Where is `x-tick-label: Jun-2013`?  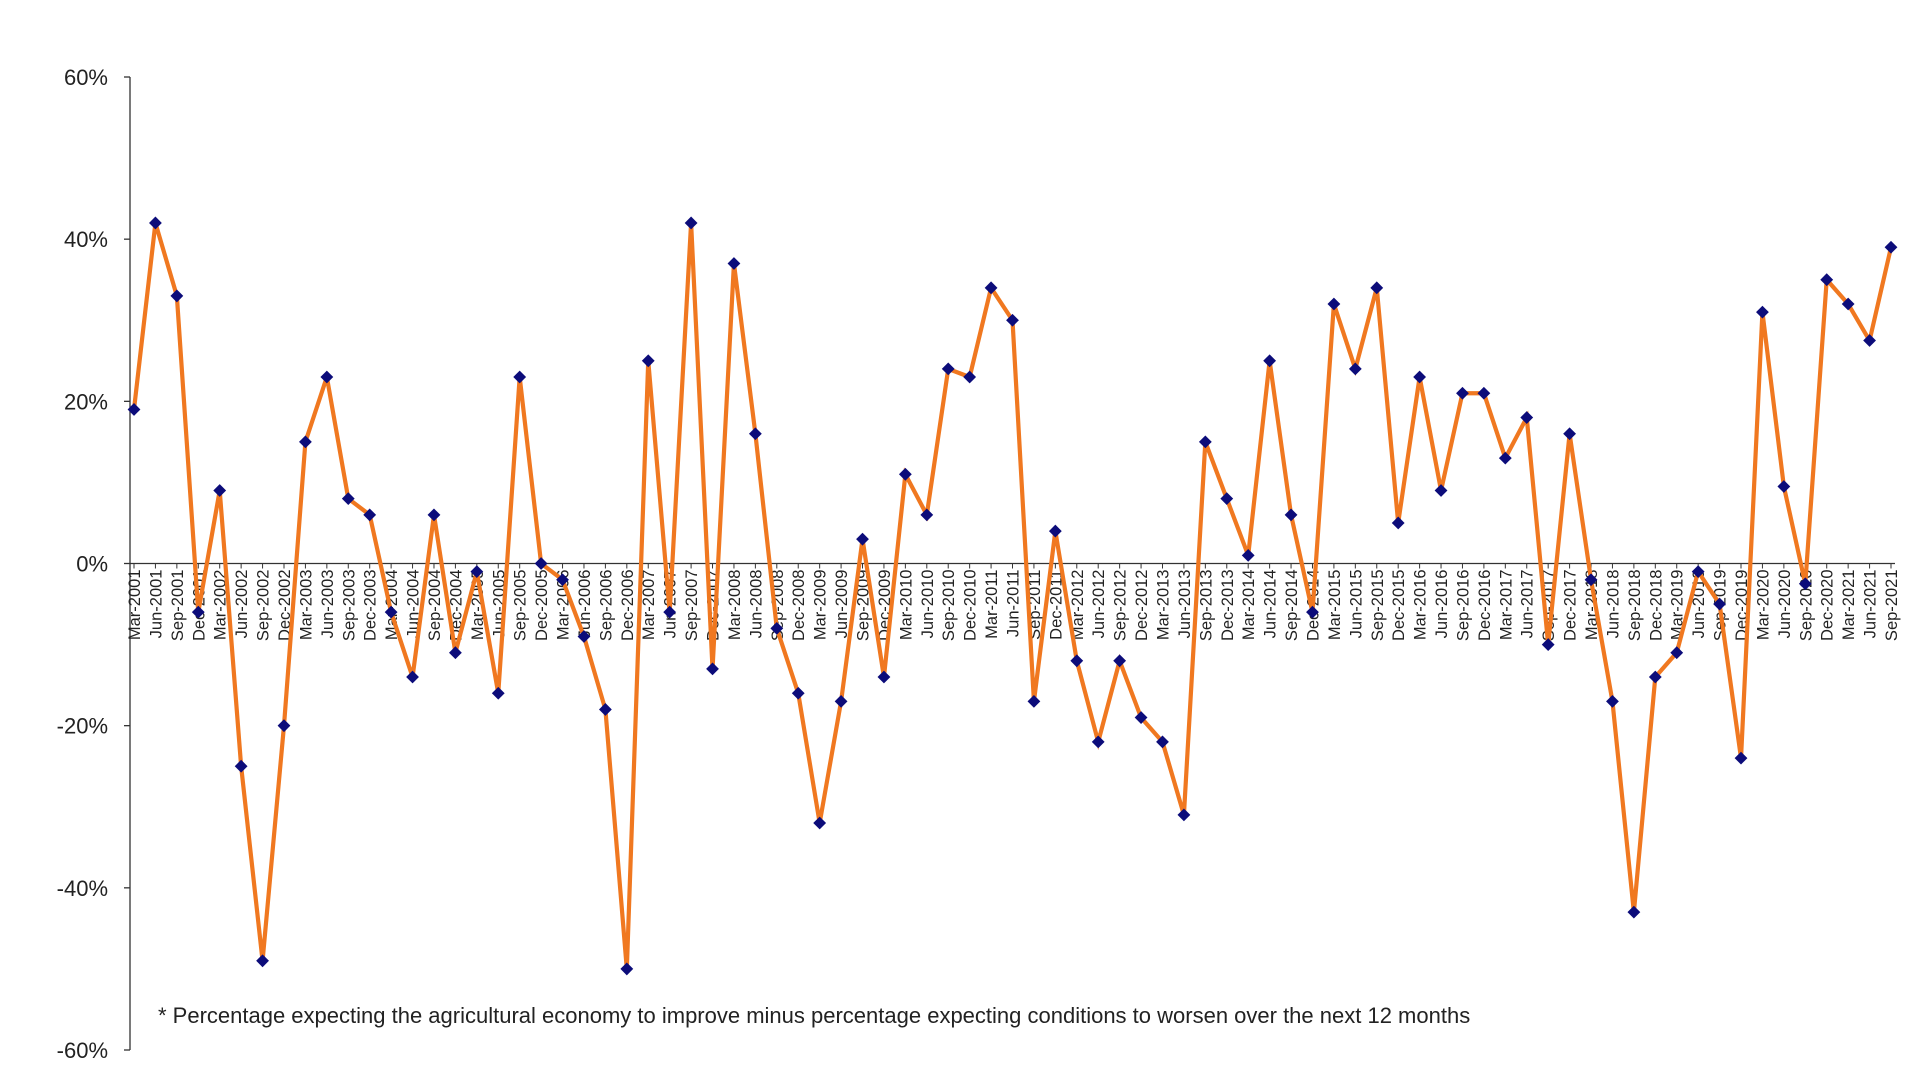 x-tick-label: Jun-2013 is located at coordinates (1185, 604).